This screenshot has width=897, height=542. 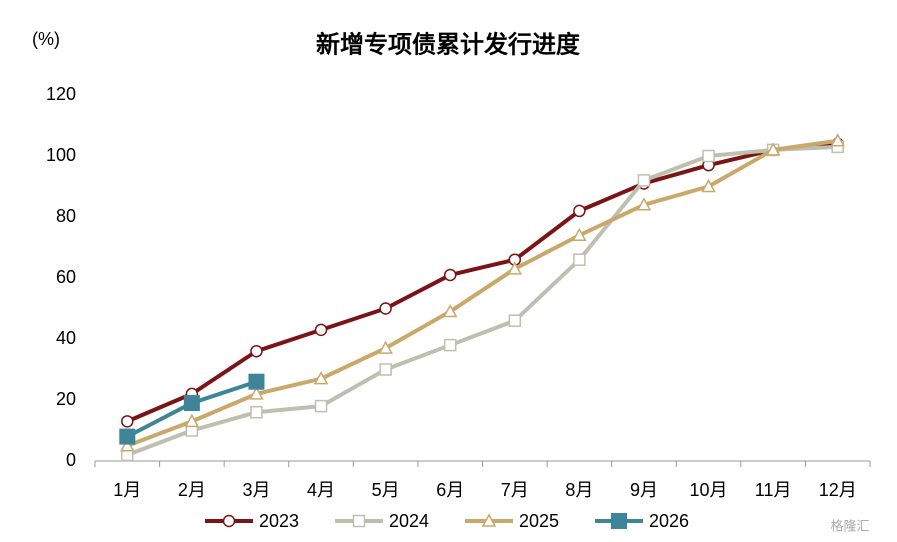 What do you see at coordinates (669, 521) in the screenshot?
I see `legend-label: 2026` at bounding box center [669, 521].